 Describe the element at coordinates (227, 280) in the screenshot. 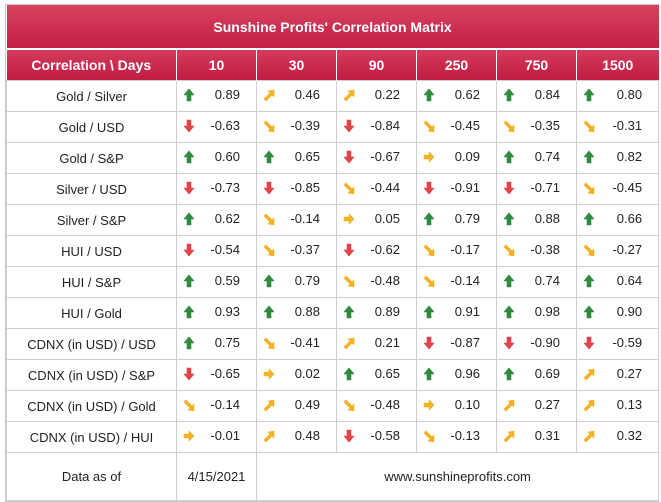

I see `correlation-value: 0.59` at that location.